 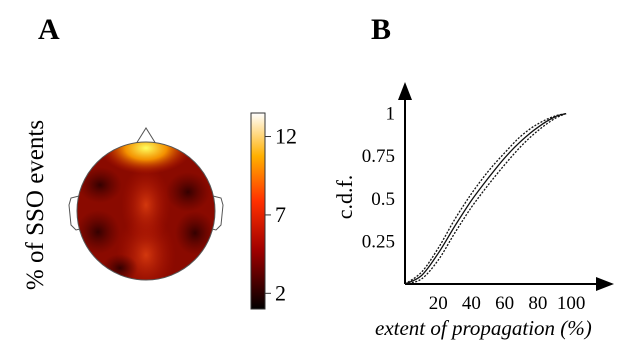 What do you see at coordinates (344, 197) in the screenshot?
I see `cdf-ylabel: c.d.f.` at bounding box center [344, 197].